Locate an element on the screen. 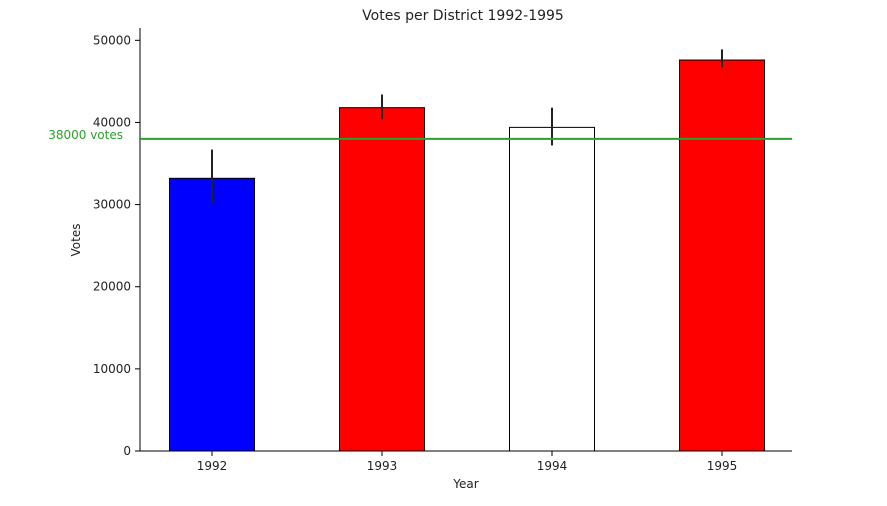 This screenshot has height=506, width=887. y-tick-label: 10000 is located at coordinates (112, 369).